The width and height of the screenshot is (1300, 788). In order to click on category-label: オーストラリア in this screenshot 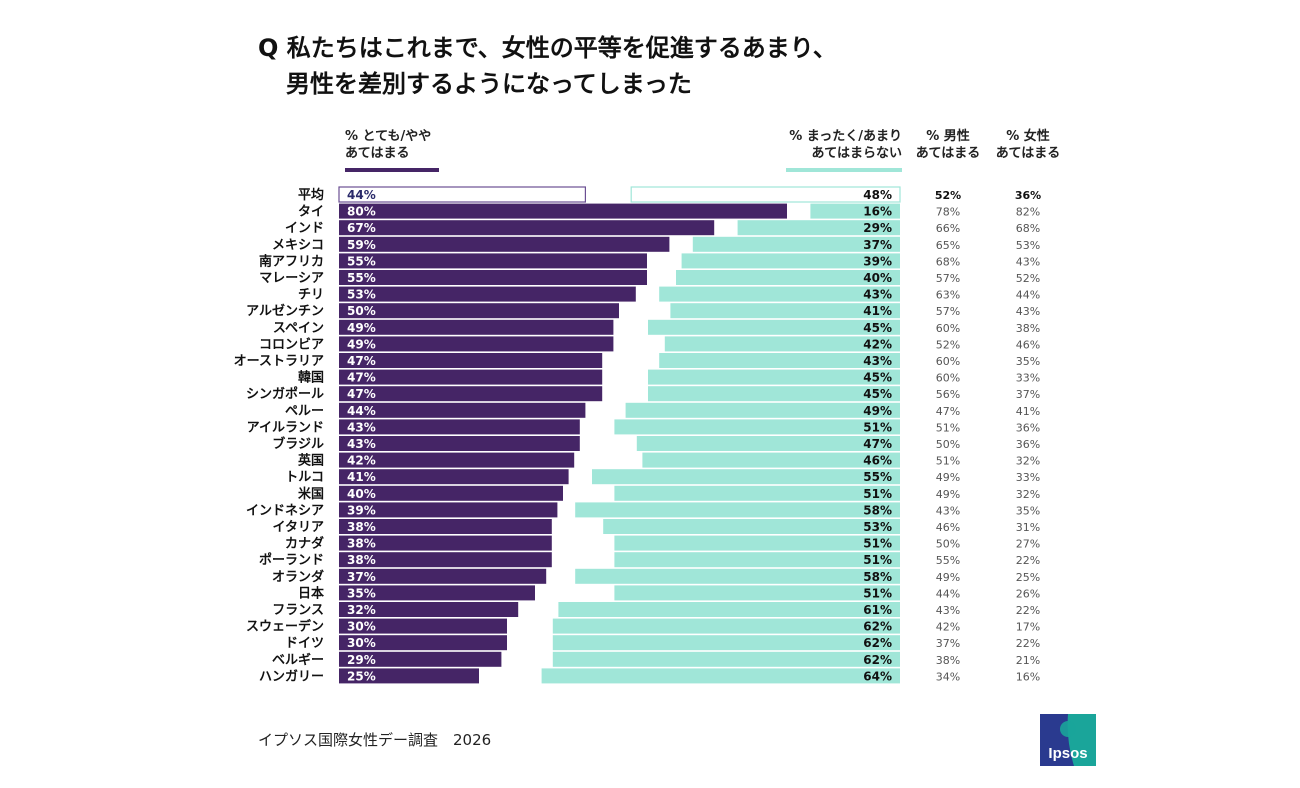, I will do `click(279, 361)`.